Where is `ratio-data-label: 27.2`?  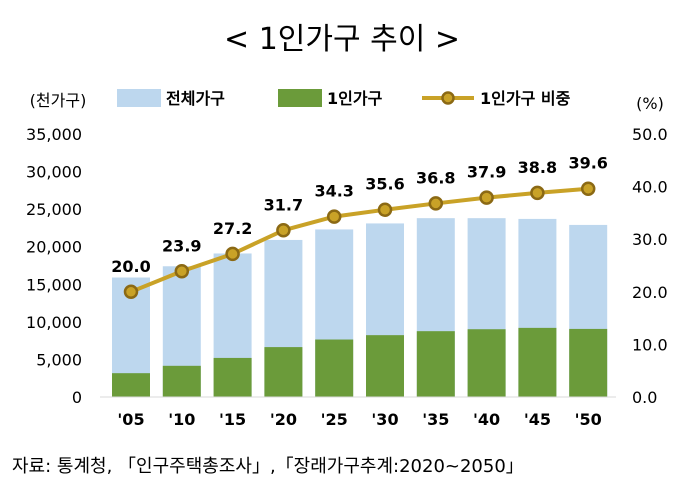 ratio-data-label: 27.2 is located at coordinates (232, 228).